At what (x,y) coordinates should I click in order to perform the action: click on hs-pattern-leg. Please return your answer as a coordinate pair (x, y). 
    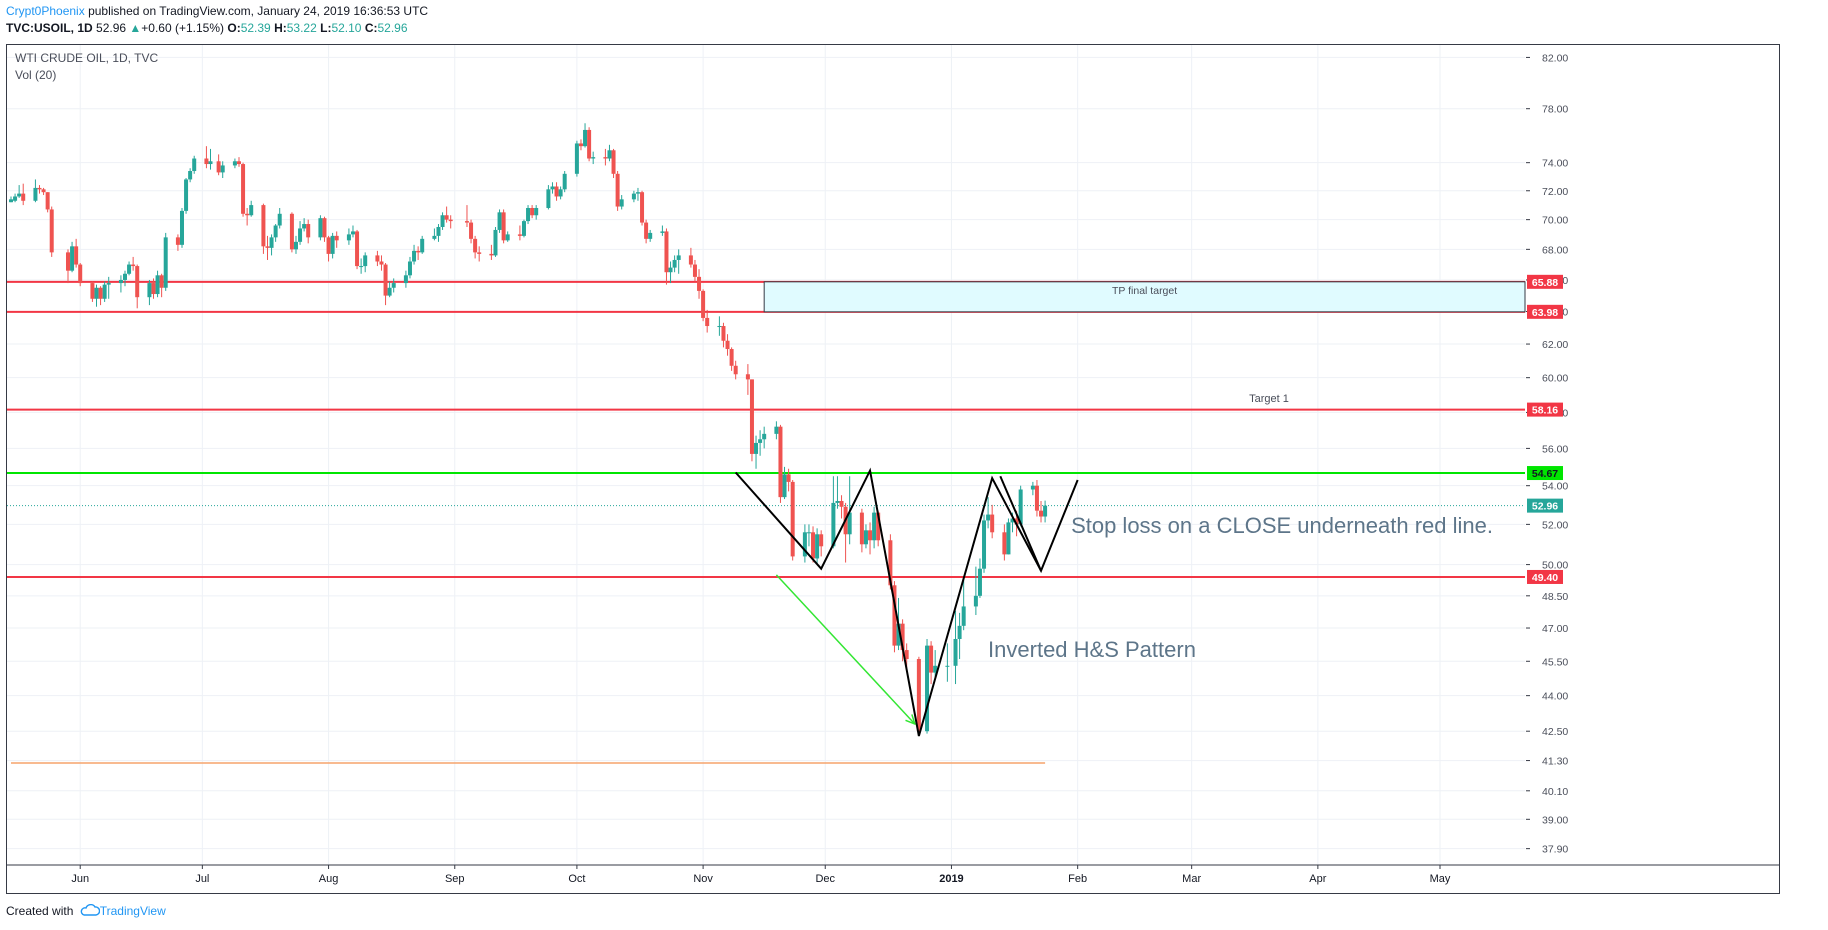
    Looking at the image, I should click on (1020, 523).